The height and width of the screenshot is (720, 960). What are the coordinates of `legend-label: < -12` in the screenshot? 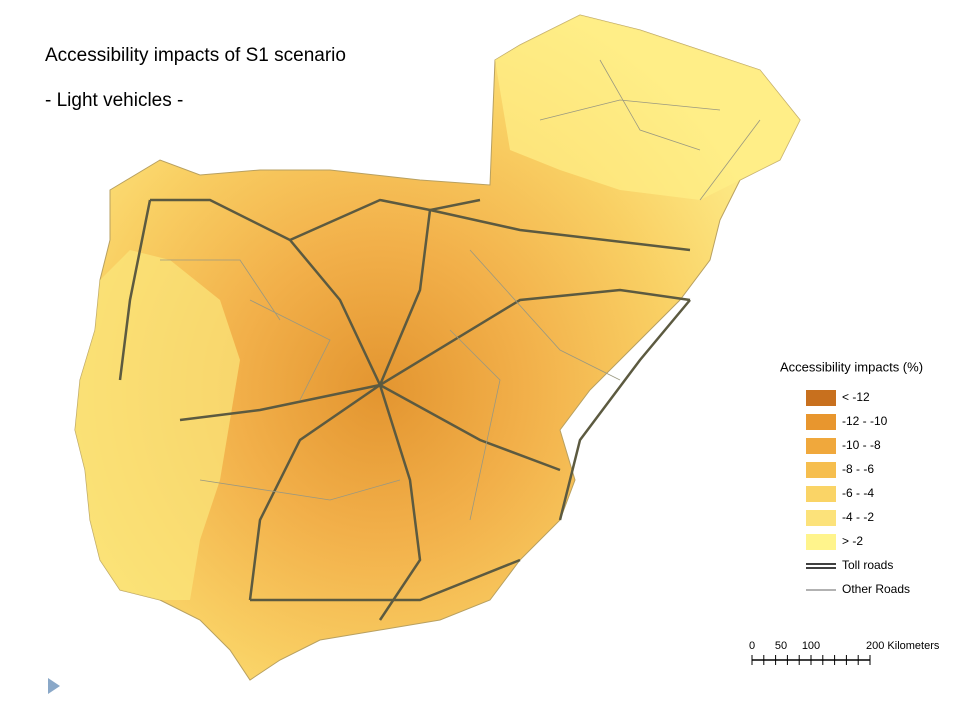 It's located at (856, 397).